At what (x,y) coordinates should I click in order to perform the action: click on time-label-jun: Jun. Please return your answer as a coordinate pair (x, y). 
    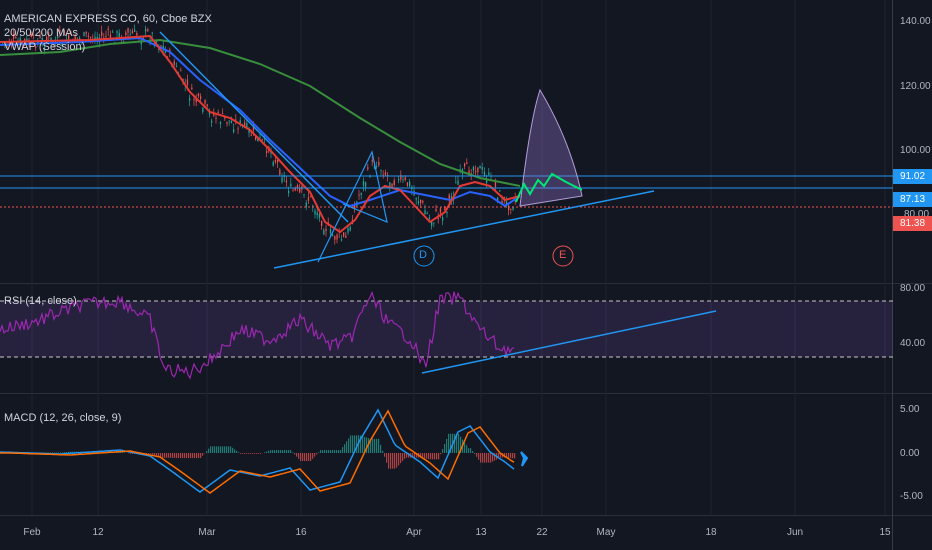
    Looking at the image, I should click on (795, 532).